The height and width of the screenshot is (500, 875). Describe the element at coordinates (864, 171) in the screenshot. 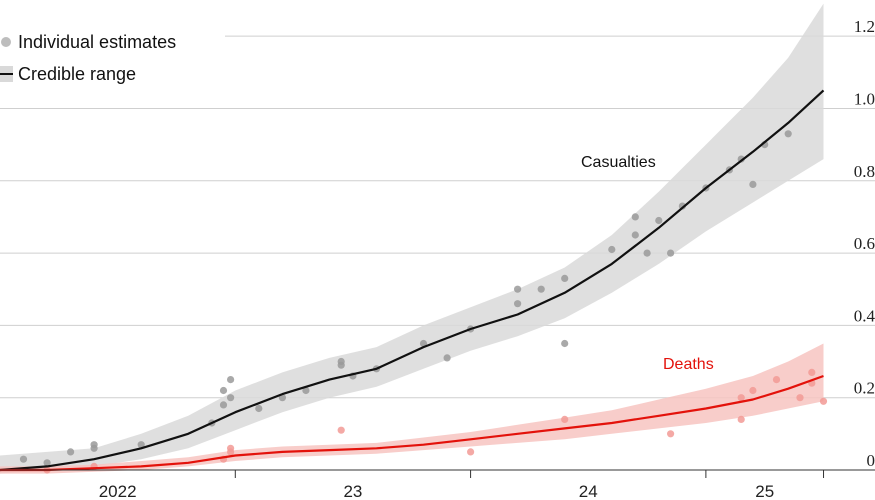

I see `y-tick-label: 0.8` at that location.